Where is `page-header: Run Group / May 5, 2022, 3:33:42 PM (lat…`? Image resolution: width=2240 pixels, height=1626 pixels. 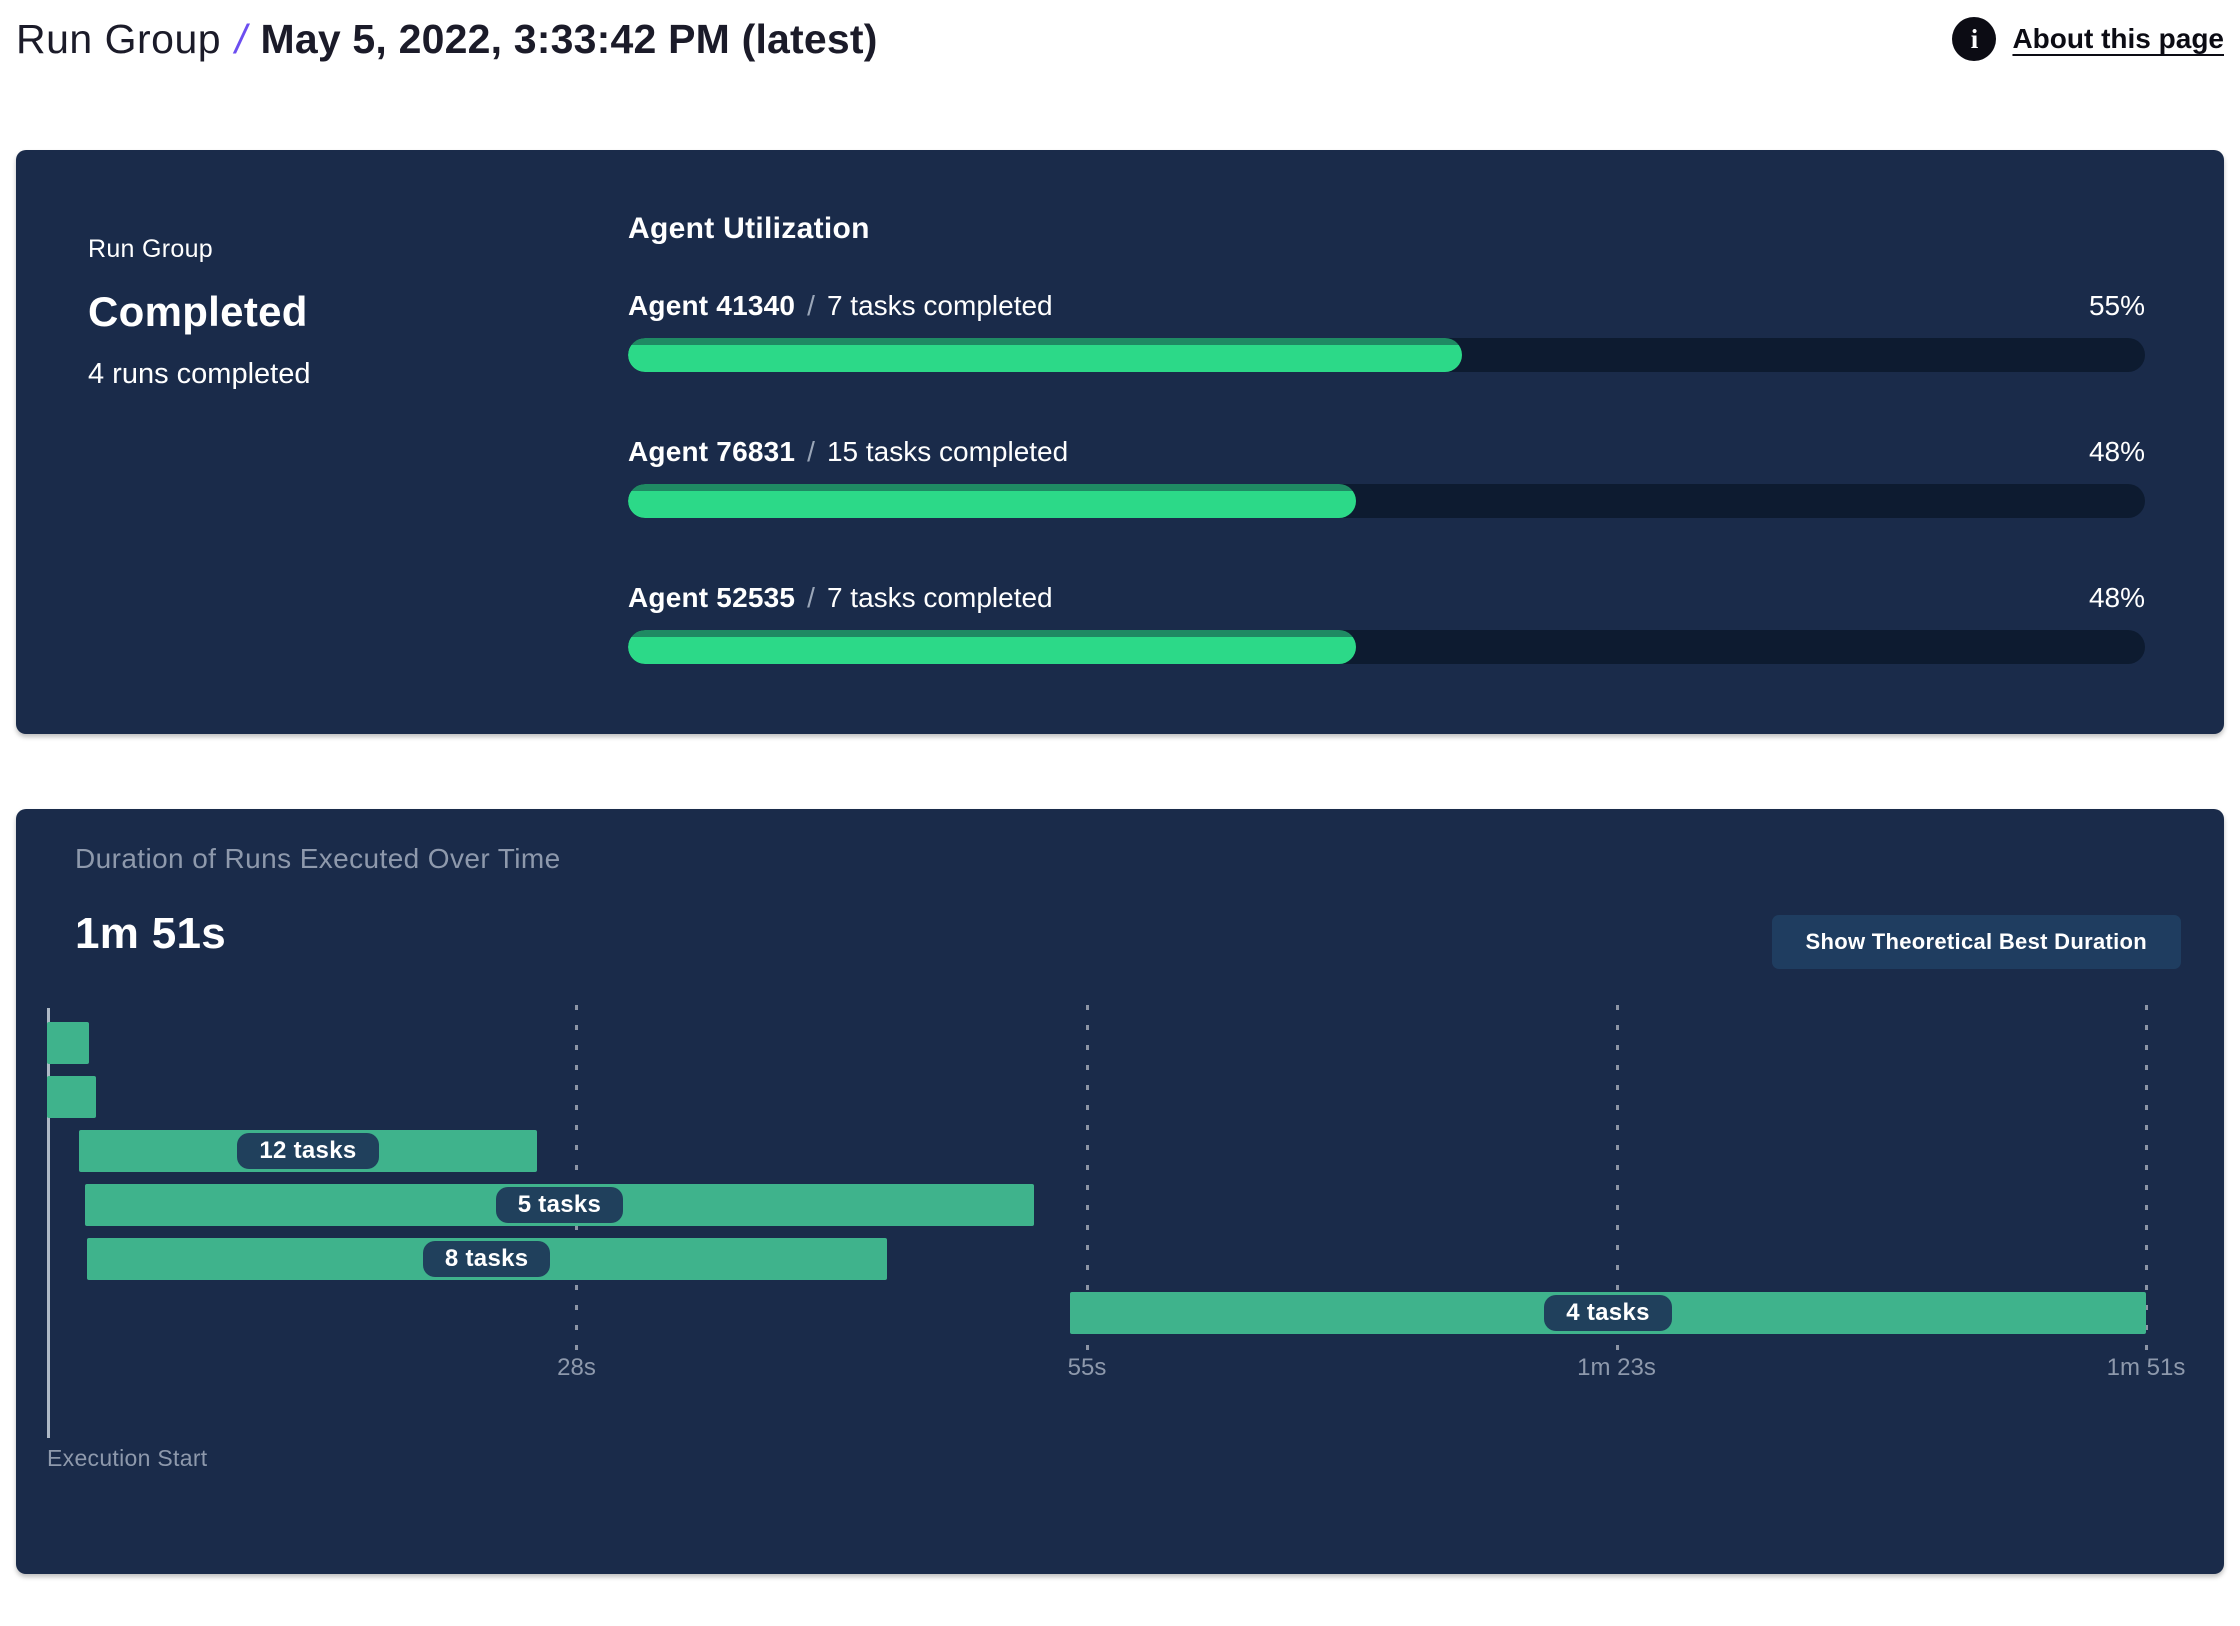
page-header: Run Group / May 5, 2022, 3:33:42 PM (lat… is located at coordinates (1120, 39).